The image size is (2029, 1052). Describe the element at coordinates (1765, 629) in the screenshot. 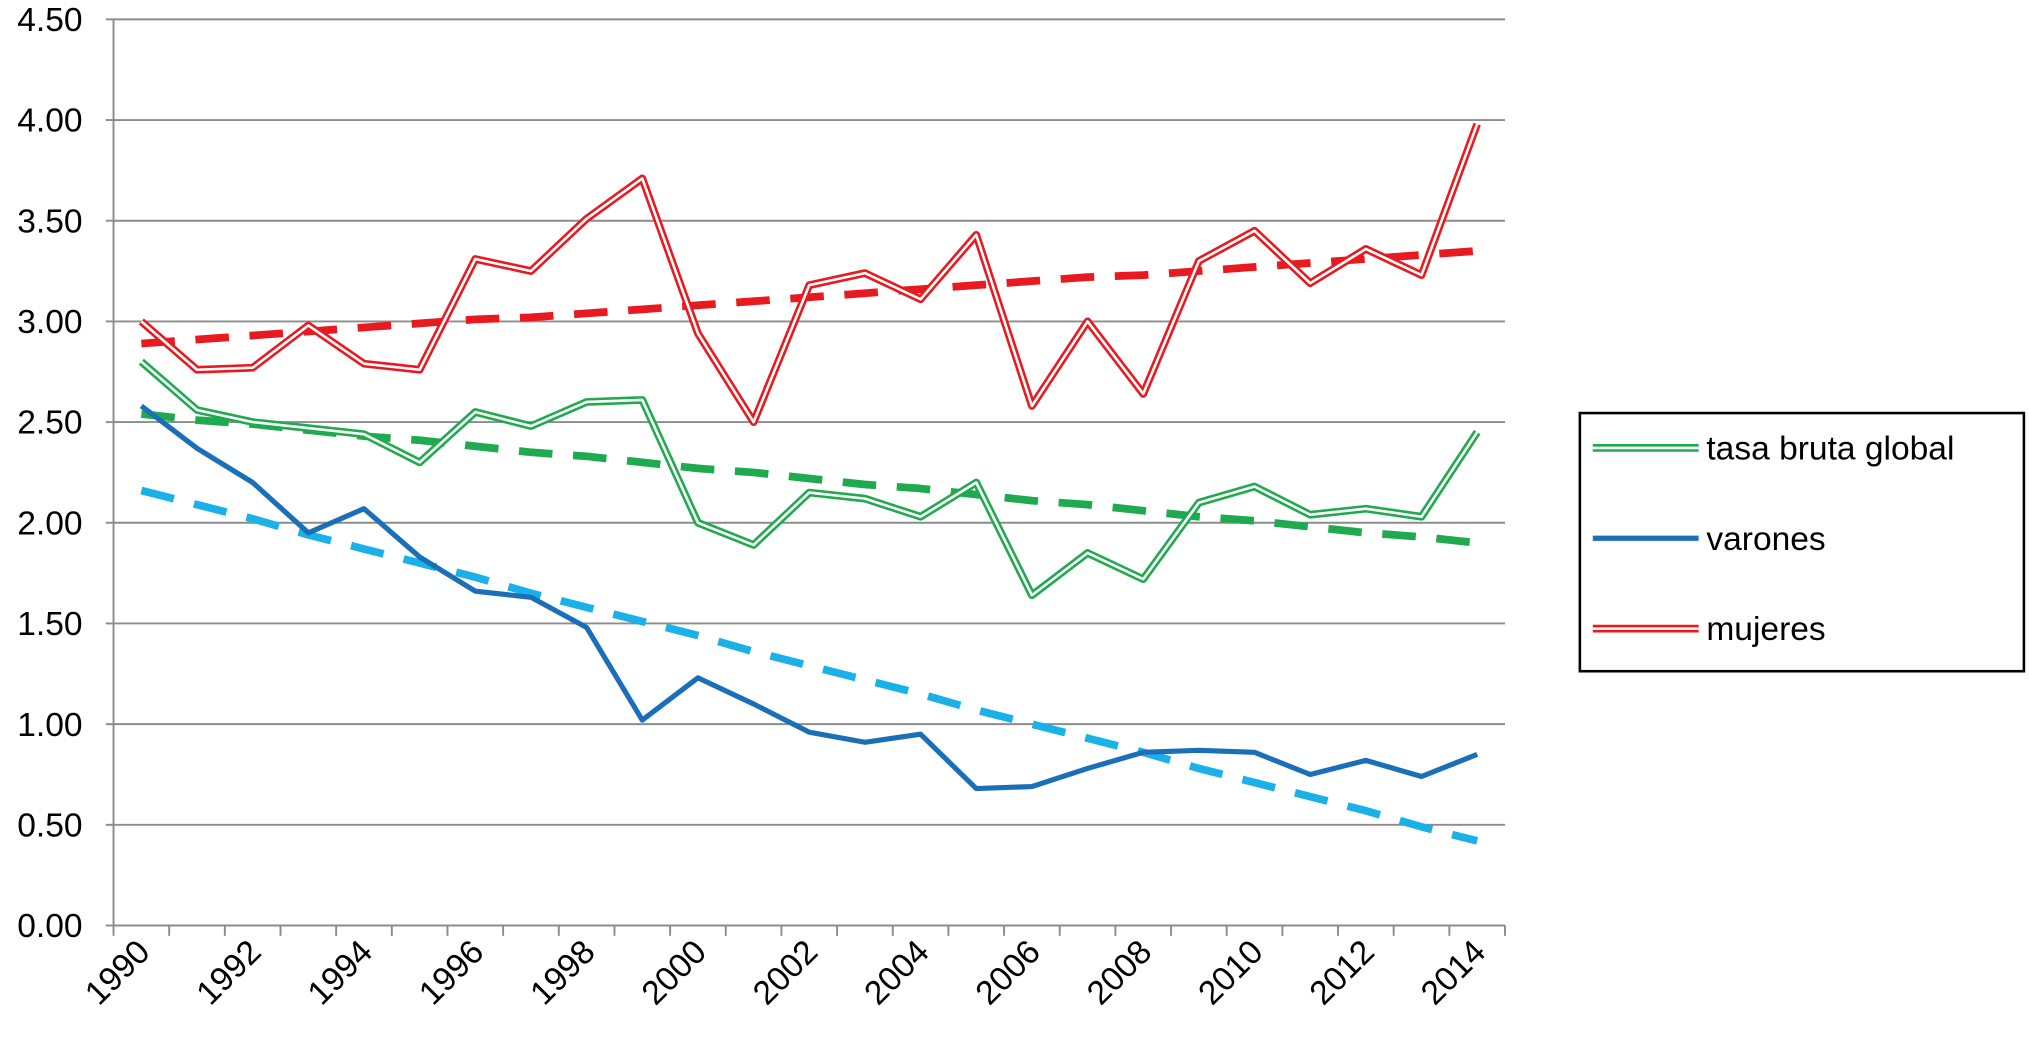

I see `legend-label: mujeres` at that location.